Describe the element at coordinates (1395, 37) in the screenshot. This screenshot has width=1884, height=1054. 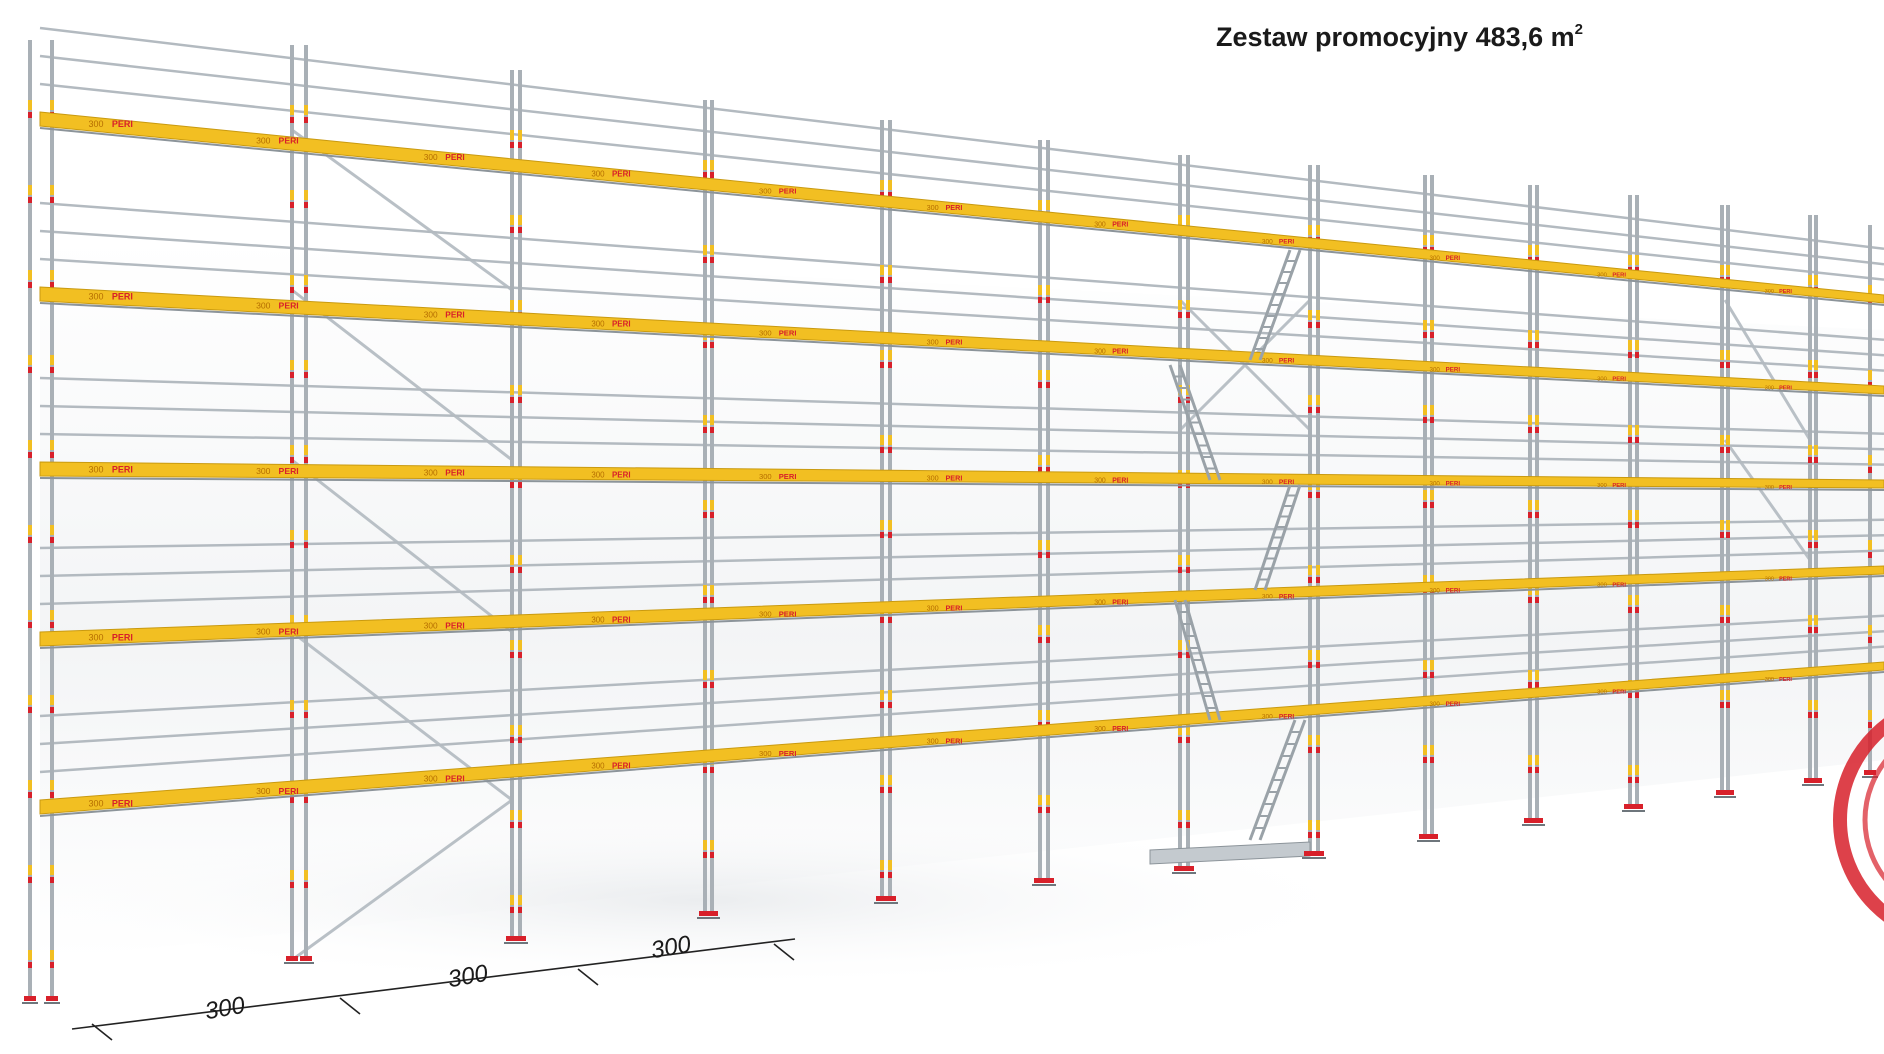
I see `title-text: Zestaw promocyjny 483,6 m` at that location.